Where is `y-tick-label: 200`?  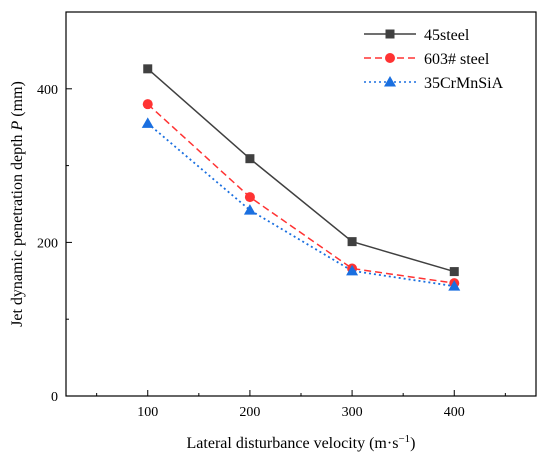 y-tick-label: 200 is located at coordinates (47, 243).